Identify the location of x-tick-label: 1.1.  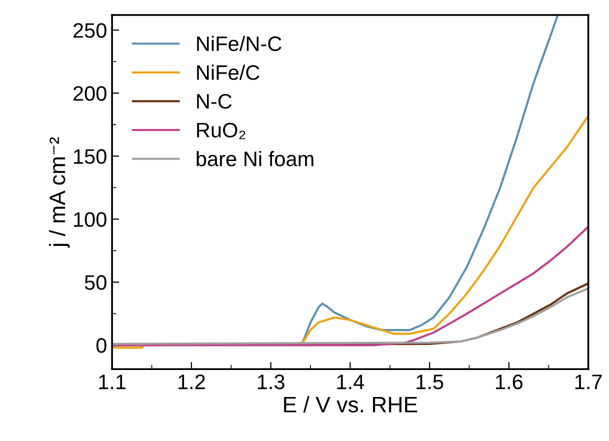
(112, 382).